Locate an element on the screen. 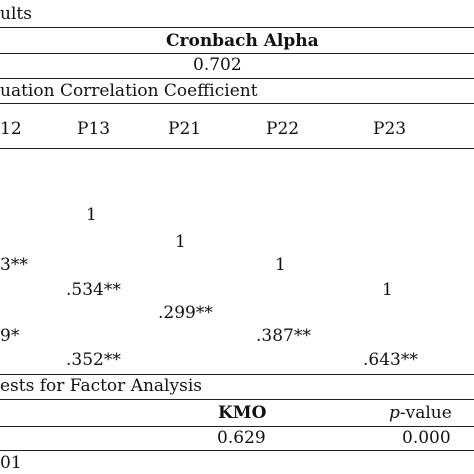 The width and height of the screenshot is (474, 474). kmo-header: KMO is located at coordinates (242, 413).